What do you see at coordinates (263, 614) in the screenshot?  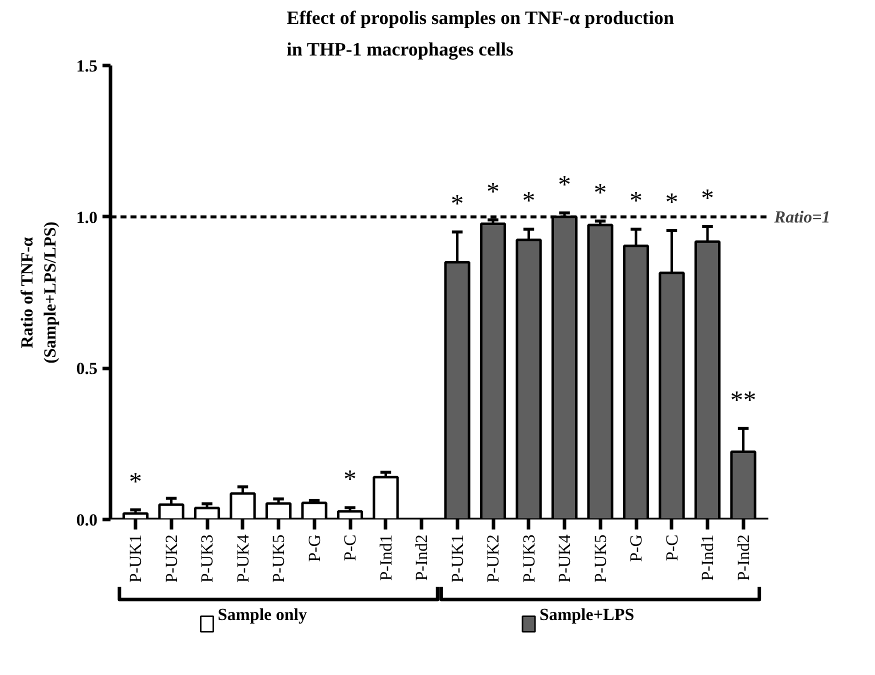 I see `legend-label: Sample only` at bounding box center [263, 614].